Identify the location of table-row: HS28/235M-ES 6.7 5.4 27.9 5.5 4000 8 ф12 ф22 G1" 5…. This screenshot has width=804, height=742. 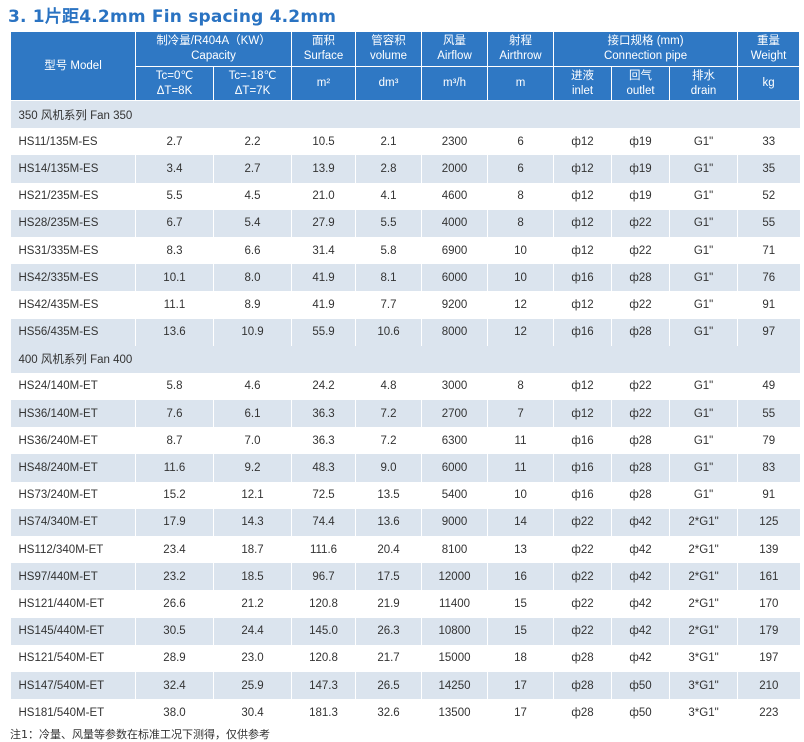
(405, 223).